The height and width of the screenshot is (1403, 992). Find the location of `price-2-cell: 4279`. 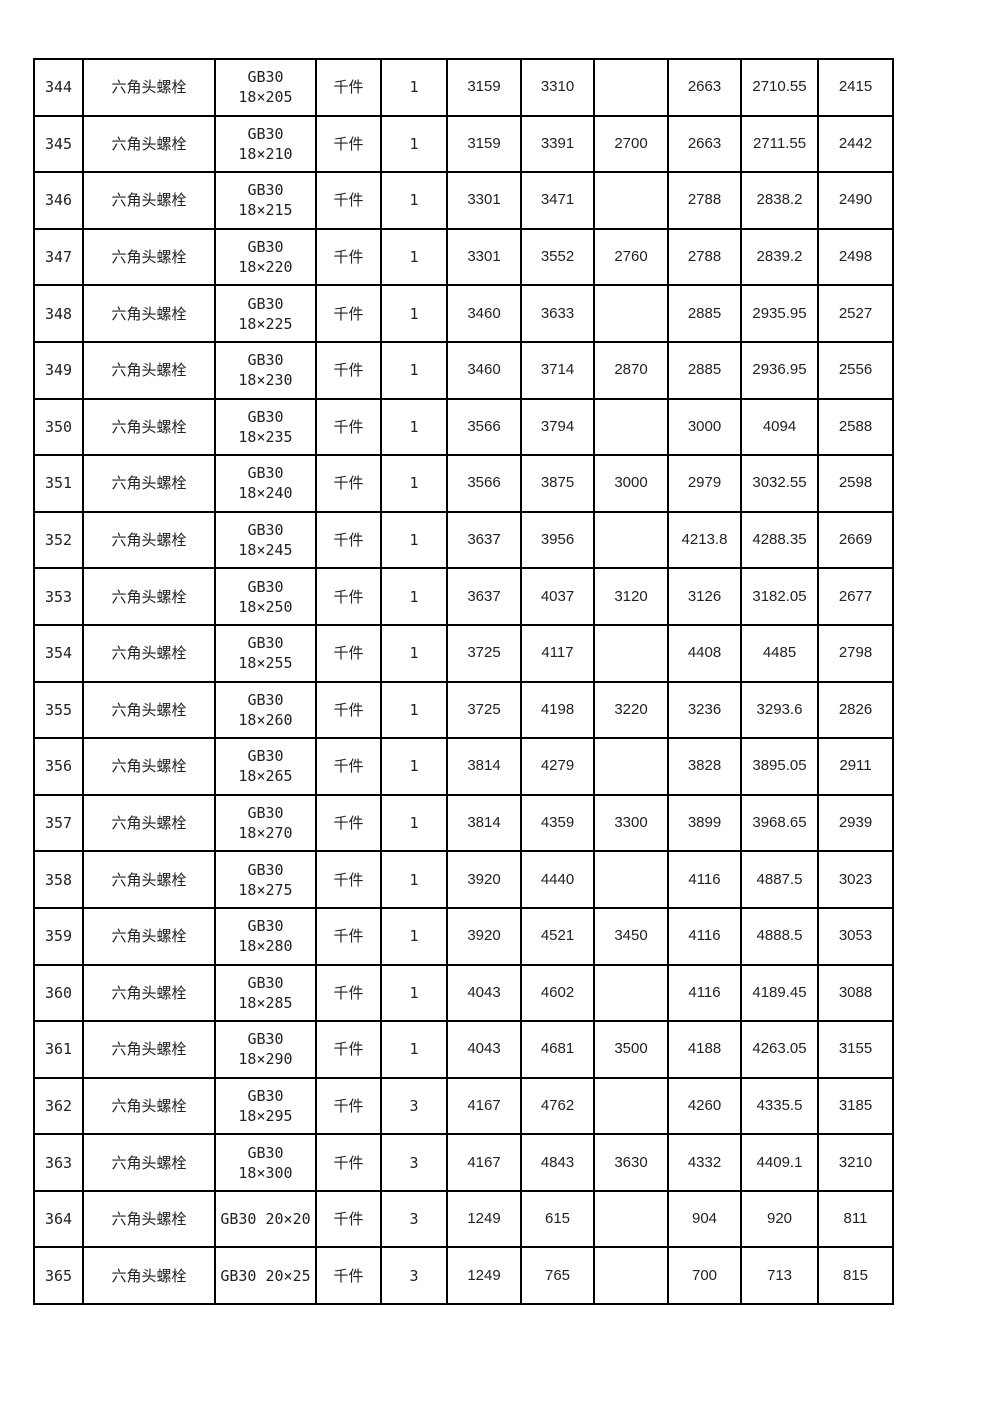

price-2-cell: 4279 is located at coordinates (557, 766).